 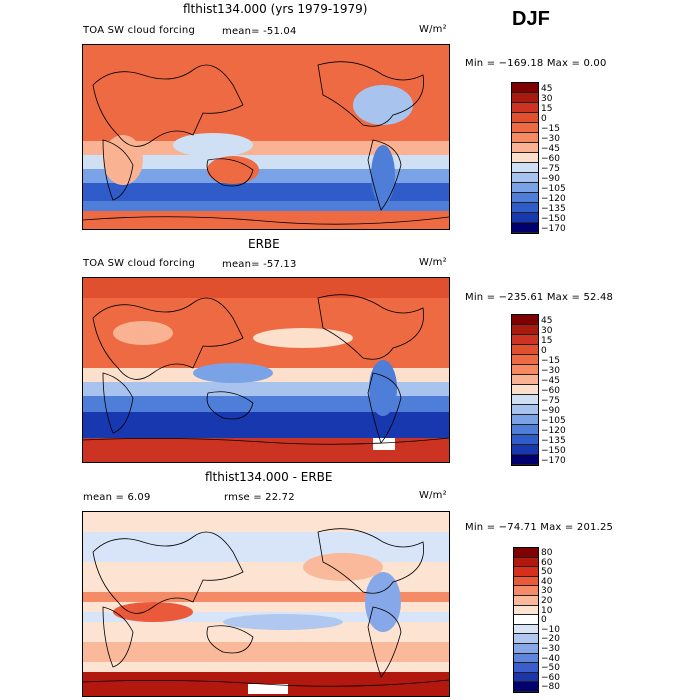 I want to click on panel3-rmse: rmse = 22.72, so click(x=259, y=497).